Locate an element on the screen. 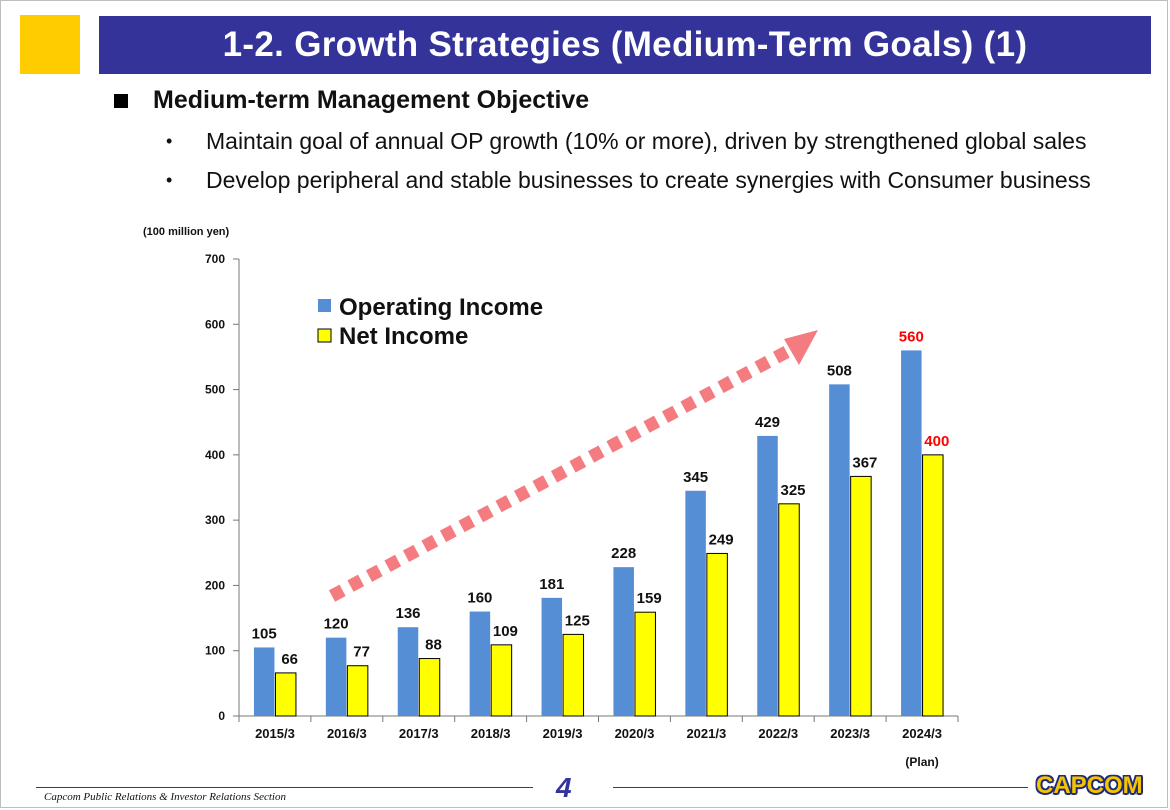 The image size is (1170, 810). operating-income-data-label: 181 is located at coordinates (551, 584).